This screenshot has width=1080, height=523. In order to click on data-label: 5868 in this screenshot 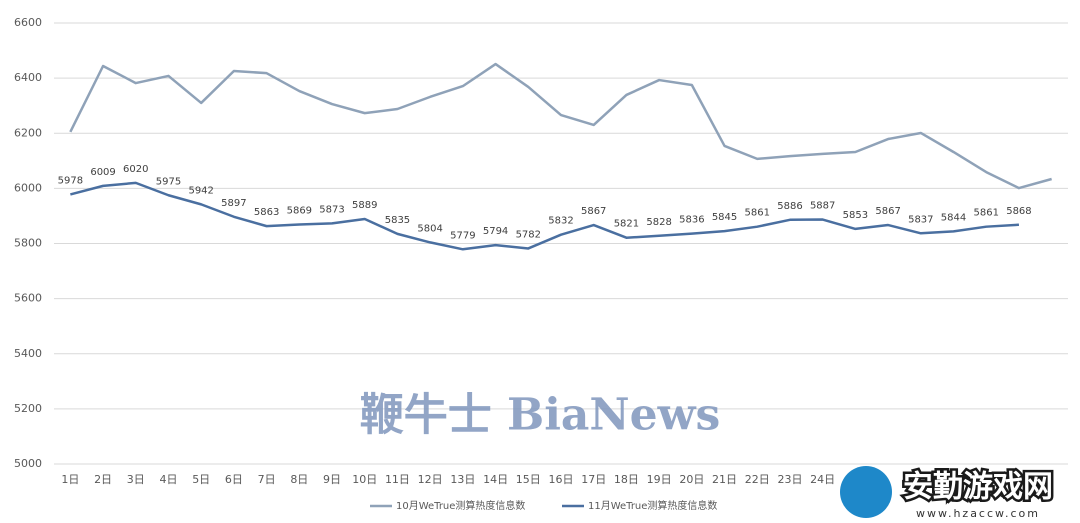, I will do `click(1018, 211)`.